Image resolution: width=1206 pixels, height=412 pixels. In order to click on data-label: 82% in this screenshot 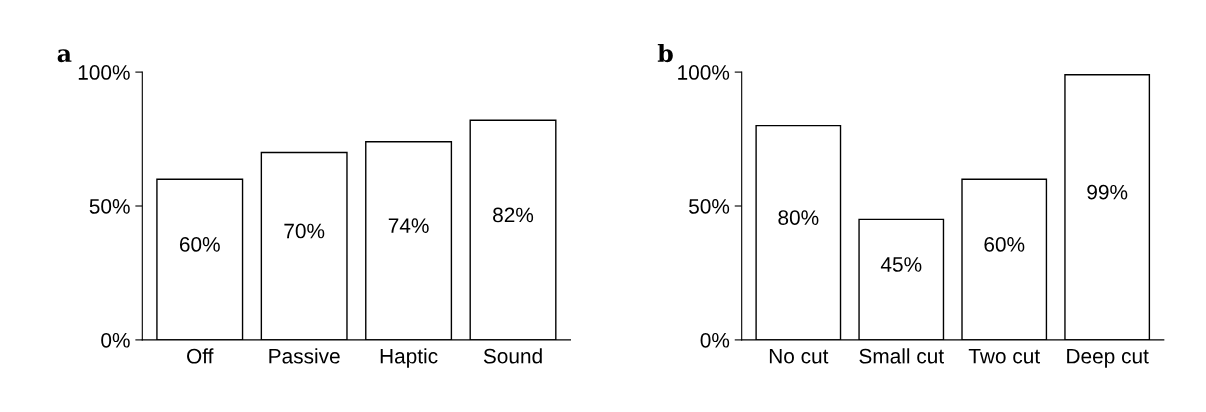, I will do `click(513, 215)`.